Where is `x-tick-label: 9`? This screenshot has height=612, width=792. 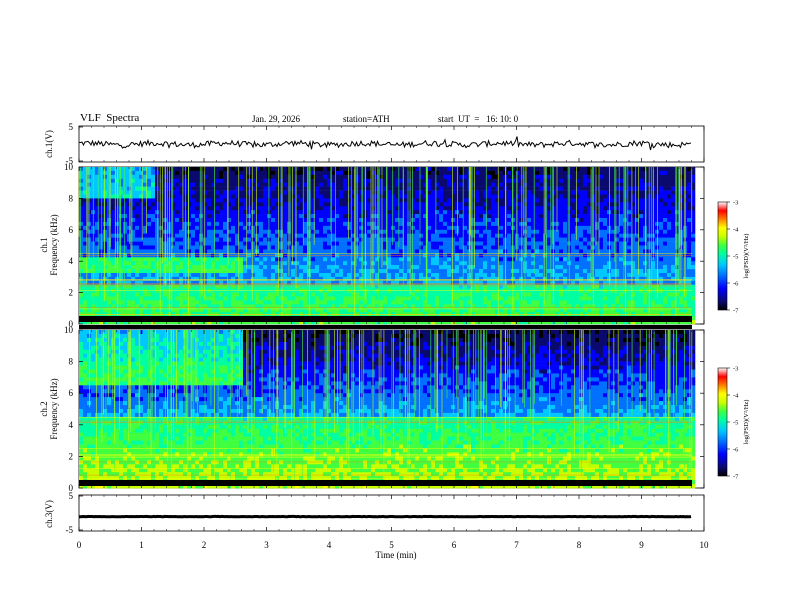
x-tick-label: 9 is located at coordinates (641, 545).